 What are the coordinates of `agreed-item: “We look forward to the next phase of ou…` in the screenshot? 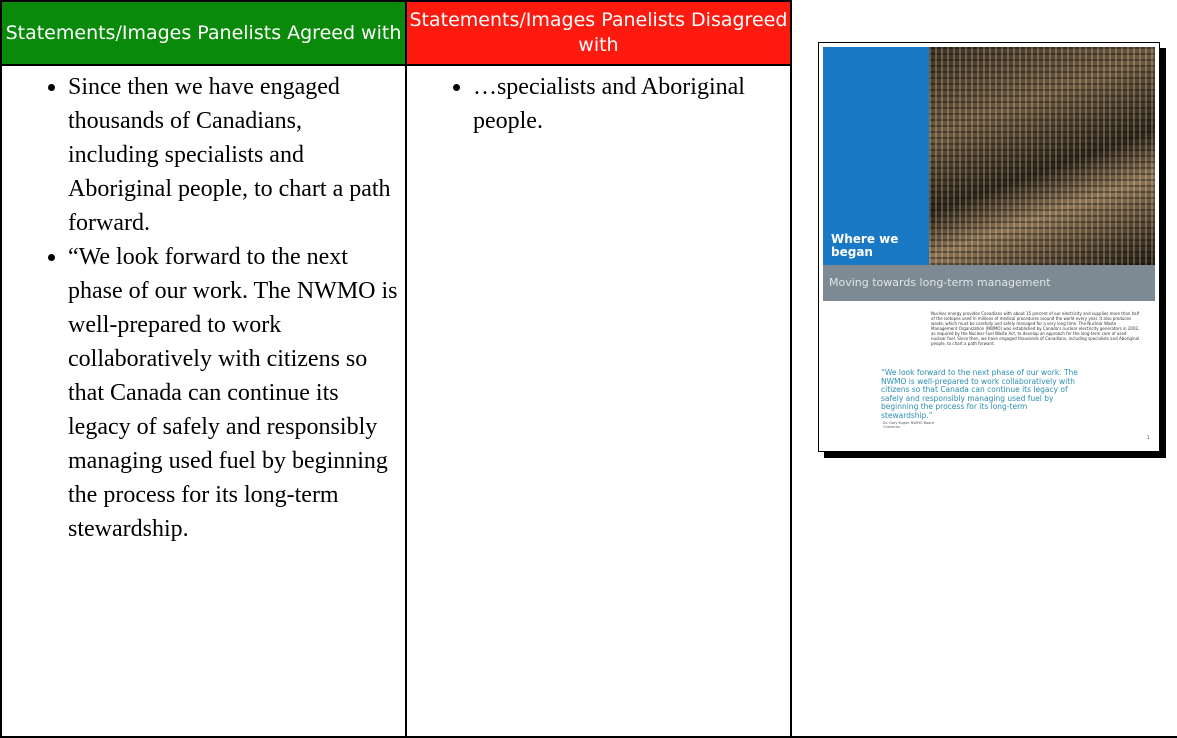 It's located at (233, 393).